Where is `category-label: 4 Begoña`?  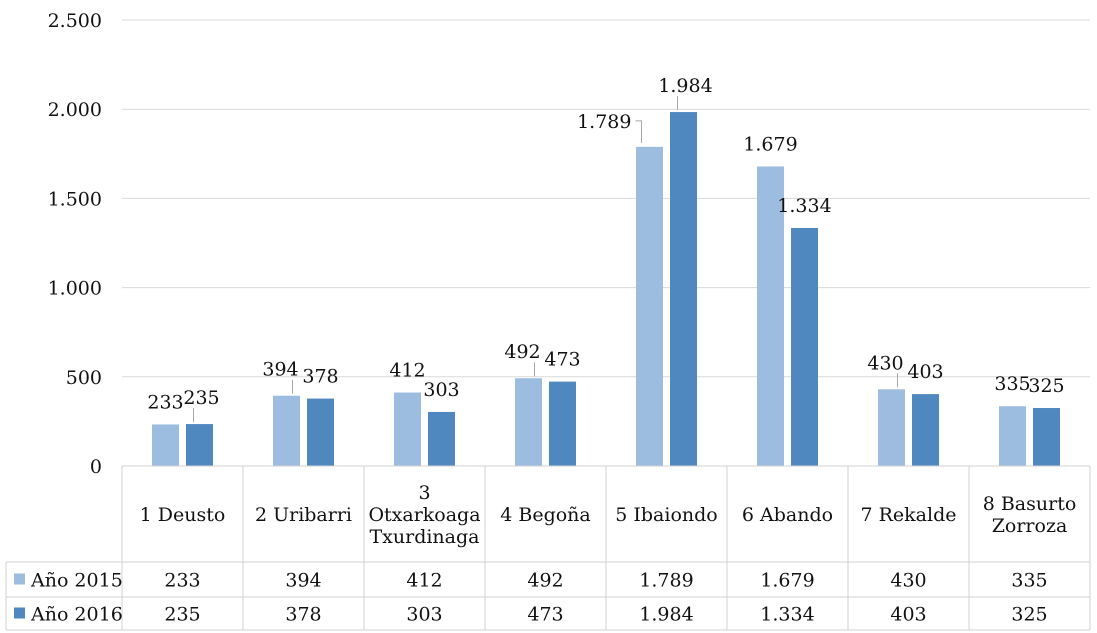
category-label: 4 Begoña is located at coordinates (545, 515).